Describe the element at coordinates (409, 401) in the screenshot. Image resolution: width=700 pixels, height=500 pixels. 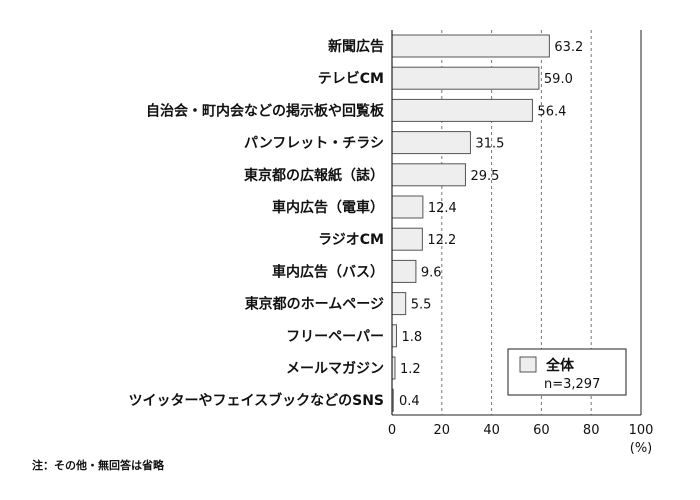
I see `value-label-11: 0.4` at that location.